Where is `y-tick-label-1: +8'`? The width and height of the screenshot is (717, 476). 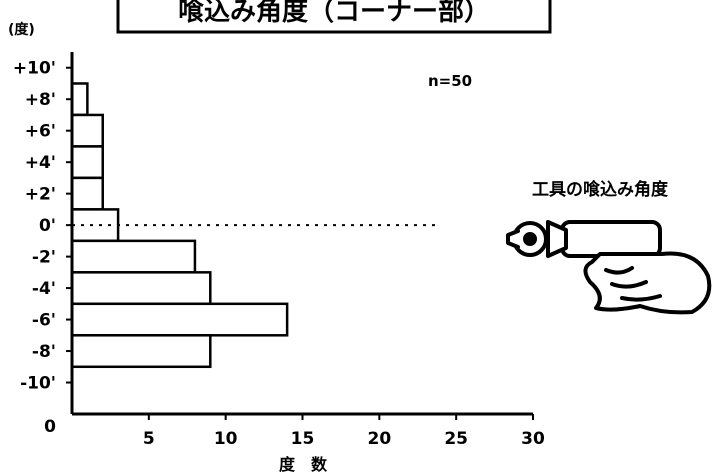 y-tick-label-1: +8' is located at coordinates (40, 100).